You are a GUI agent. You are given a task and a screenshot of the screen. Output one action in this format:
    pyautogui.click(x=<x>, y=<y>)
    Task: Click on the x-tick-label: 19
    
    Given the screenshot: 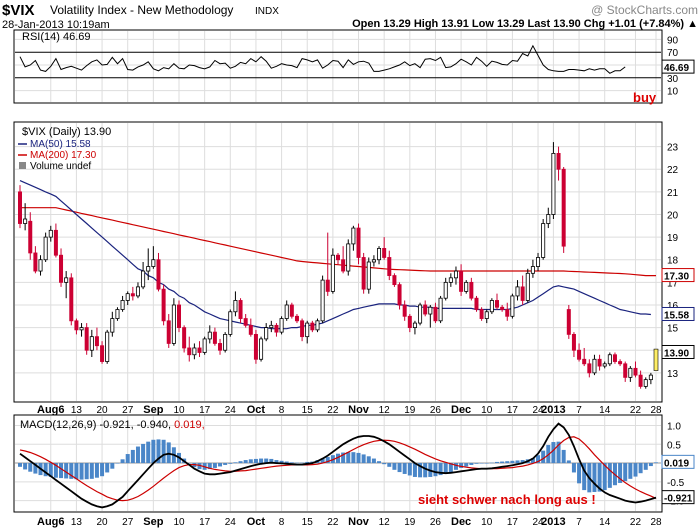 What is the action you would take?
    pyautogui.click(x=410, y=522)
    